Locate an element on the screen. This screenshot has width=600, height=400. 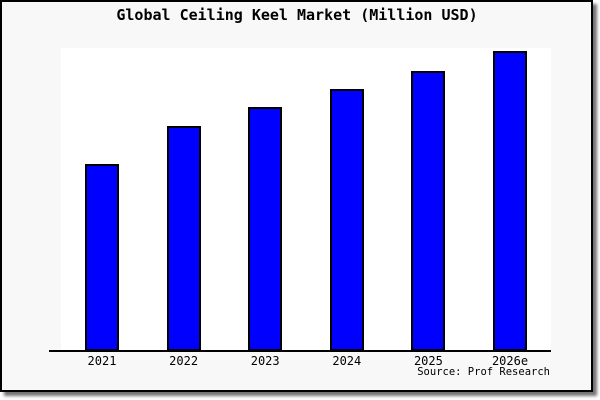
bar-2021 is located at coordinates (102, 257).